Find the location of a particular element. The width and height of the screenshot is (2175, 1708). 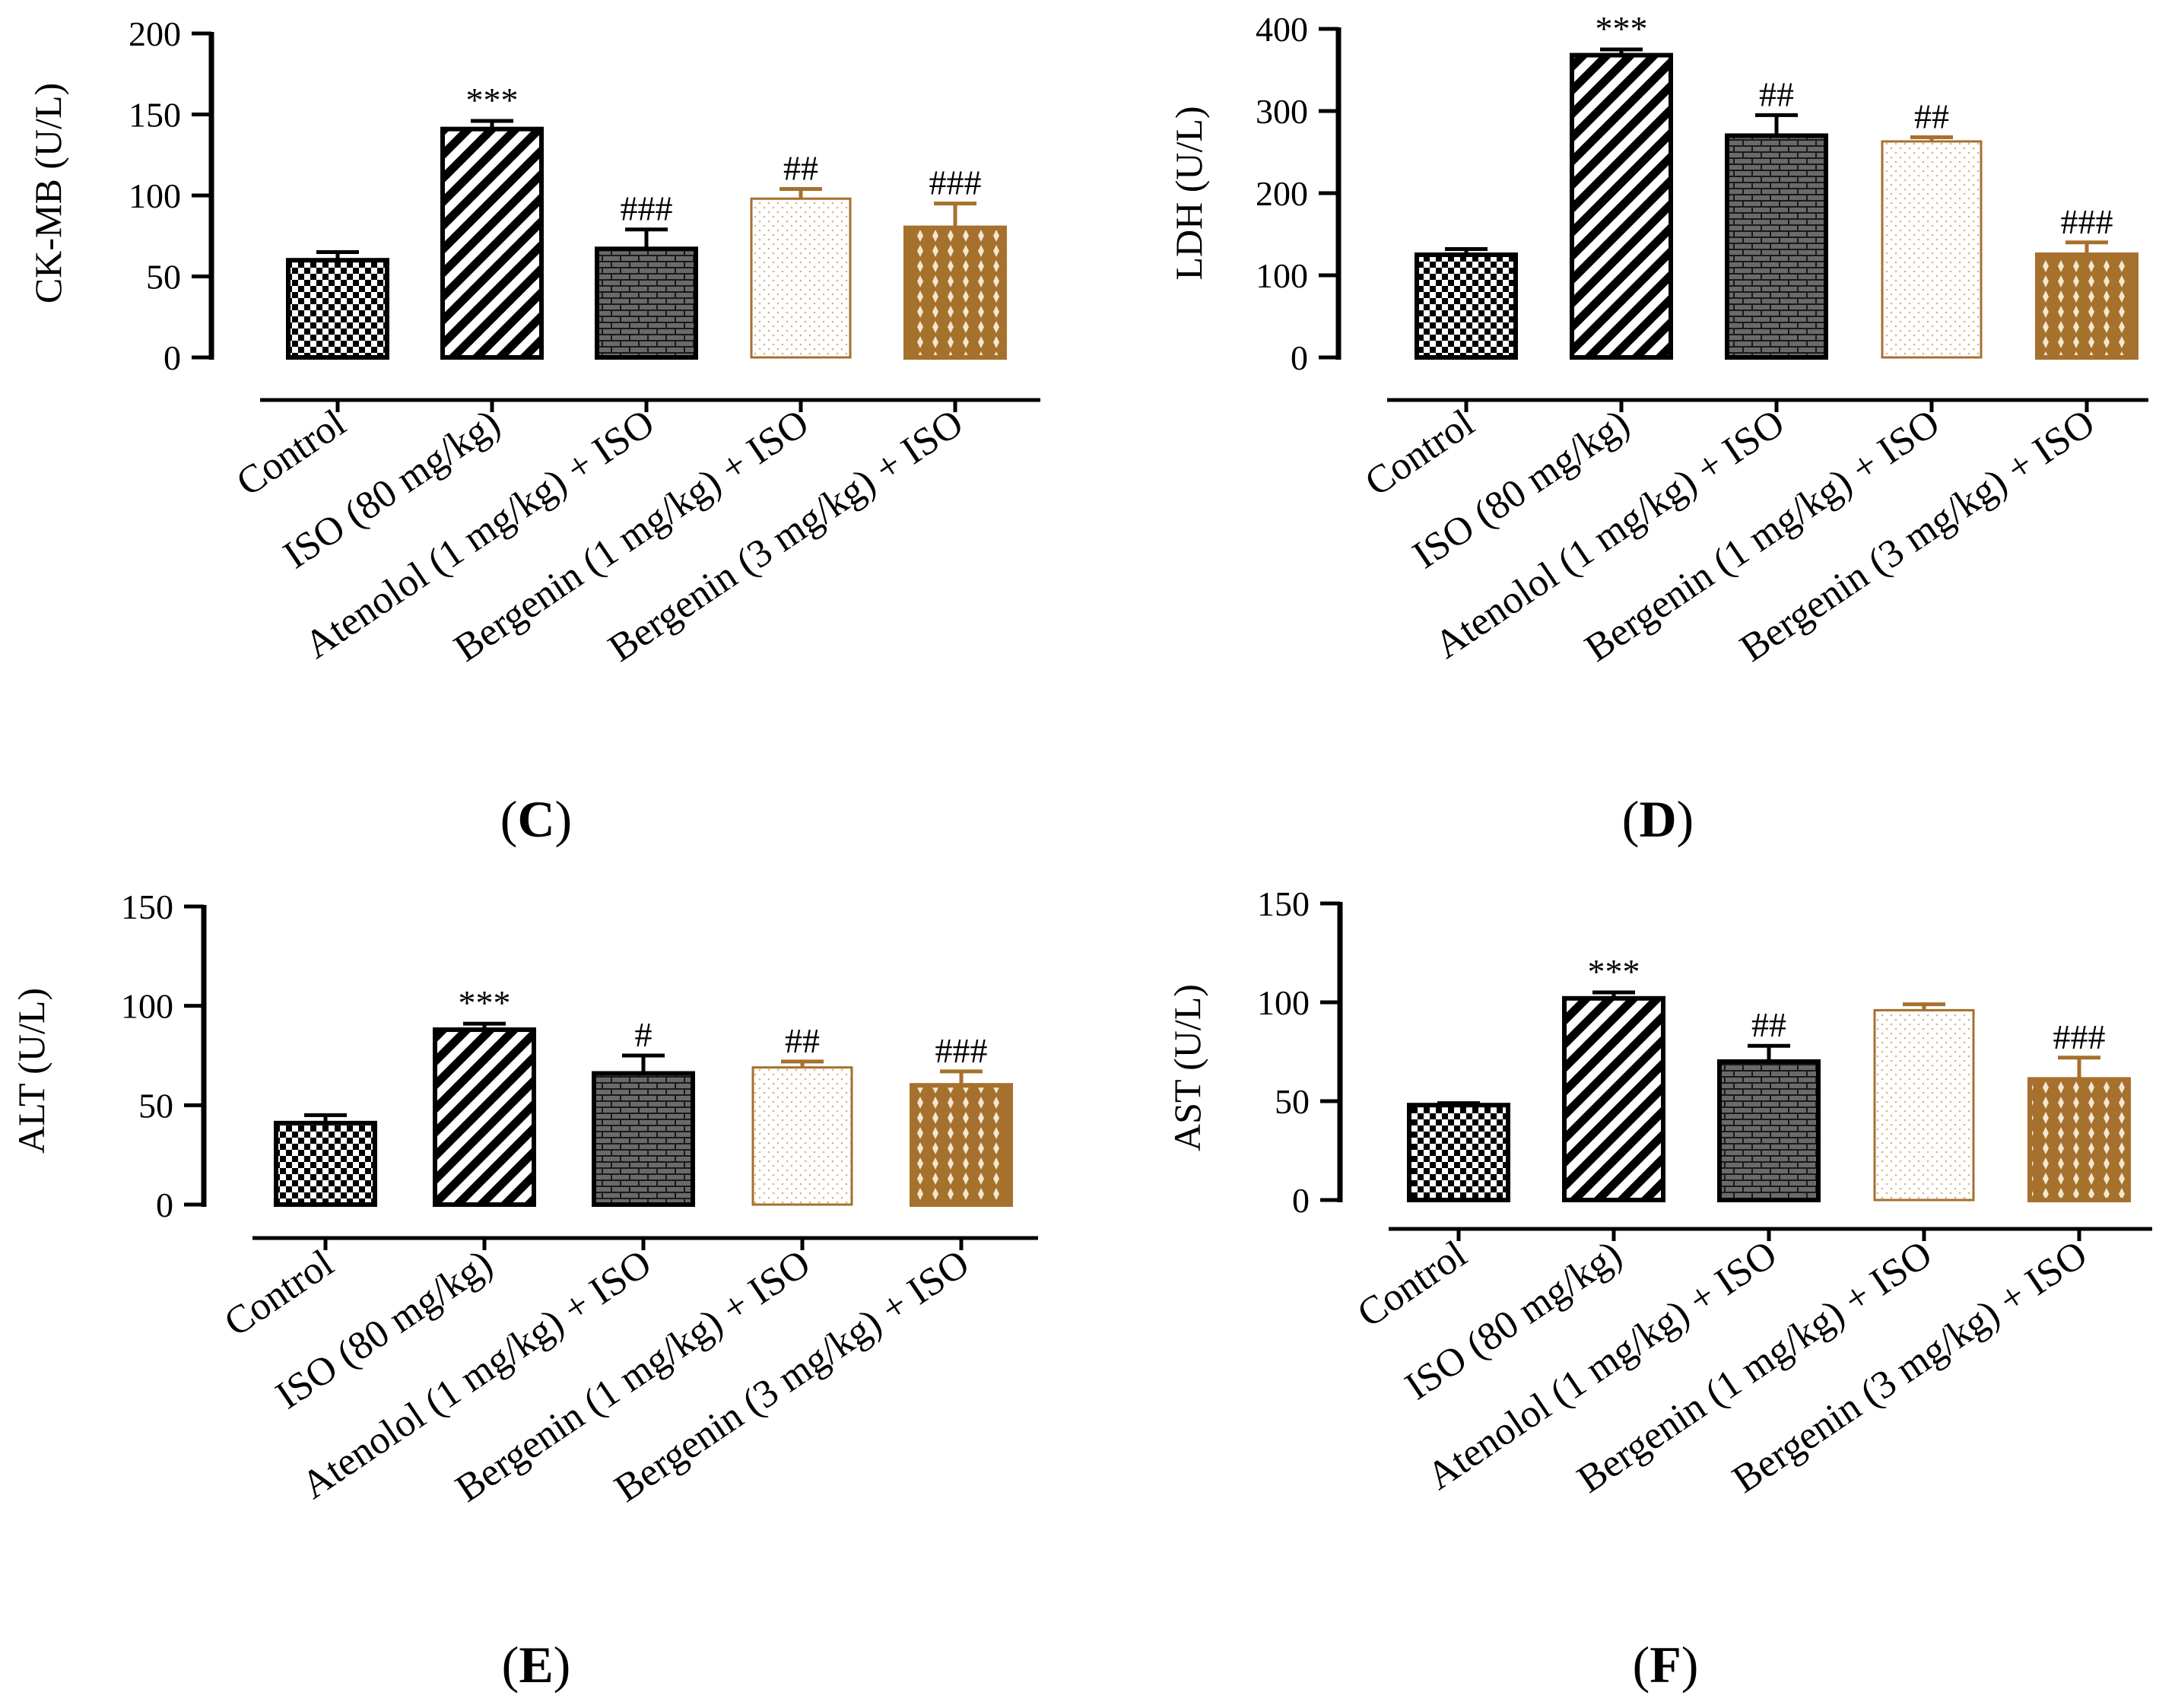

panel-c-bars: ***##### ### is located at coordinates (650, 246).